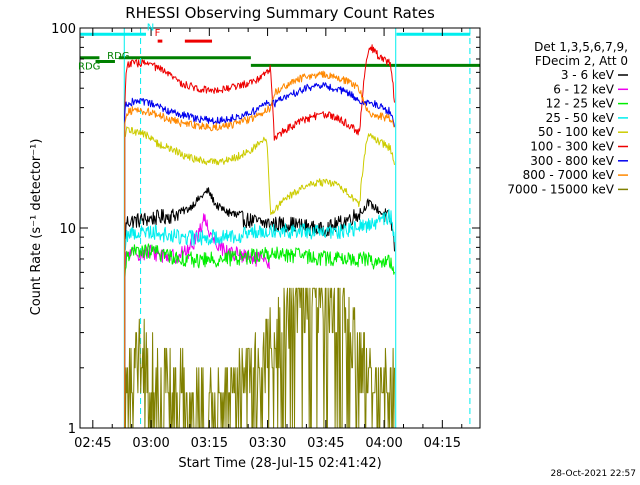  Describe the element at coordinates (588, 75) in the screenshot. I see `legend-entry-label: 3 - 6 keV` at that location.